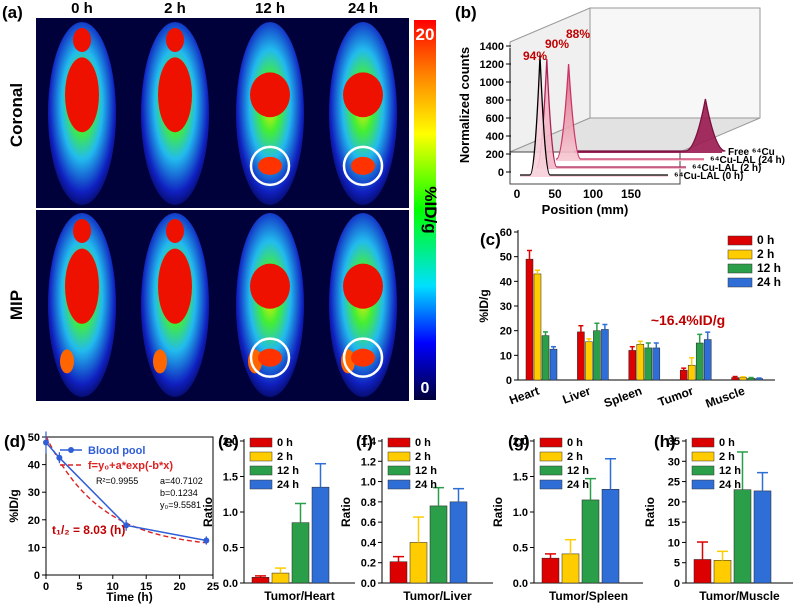 Image resolution: width=797 pixels, height=604 pixels. I want to click on chromatogram-trace, so click(650, 125).